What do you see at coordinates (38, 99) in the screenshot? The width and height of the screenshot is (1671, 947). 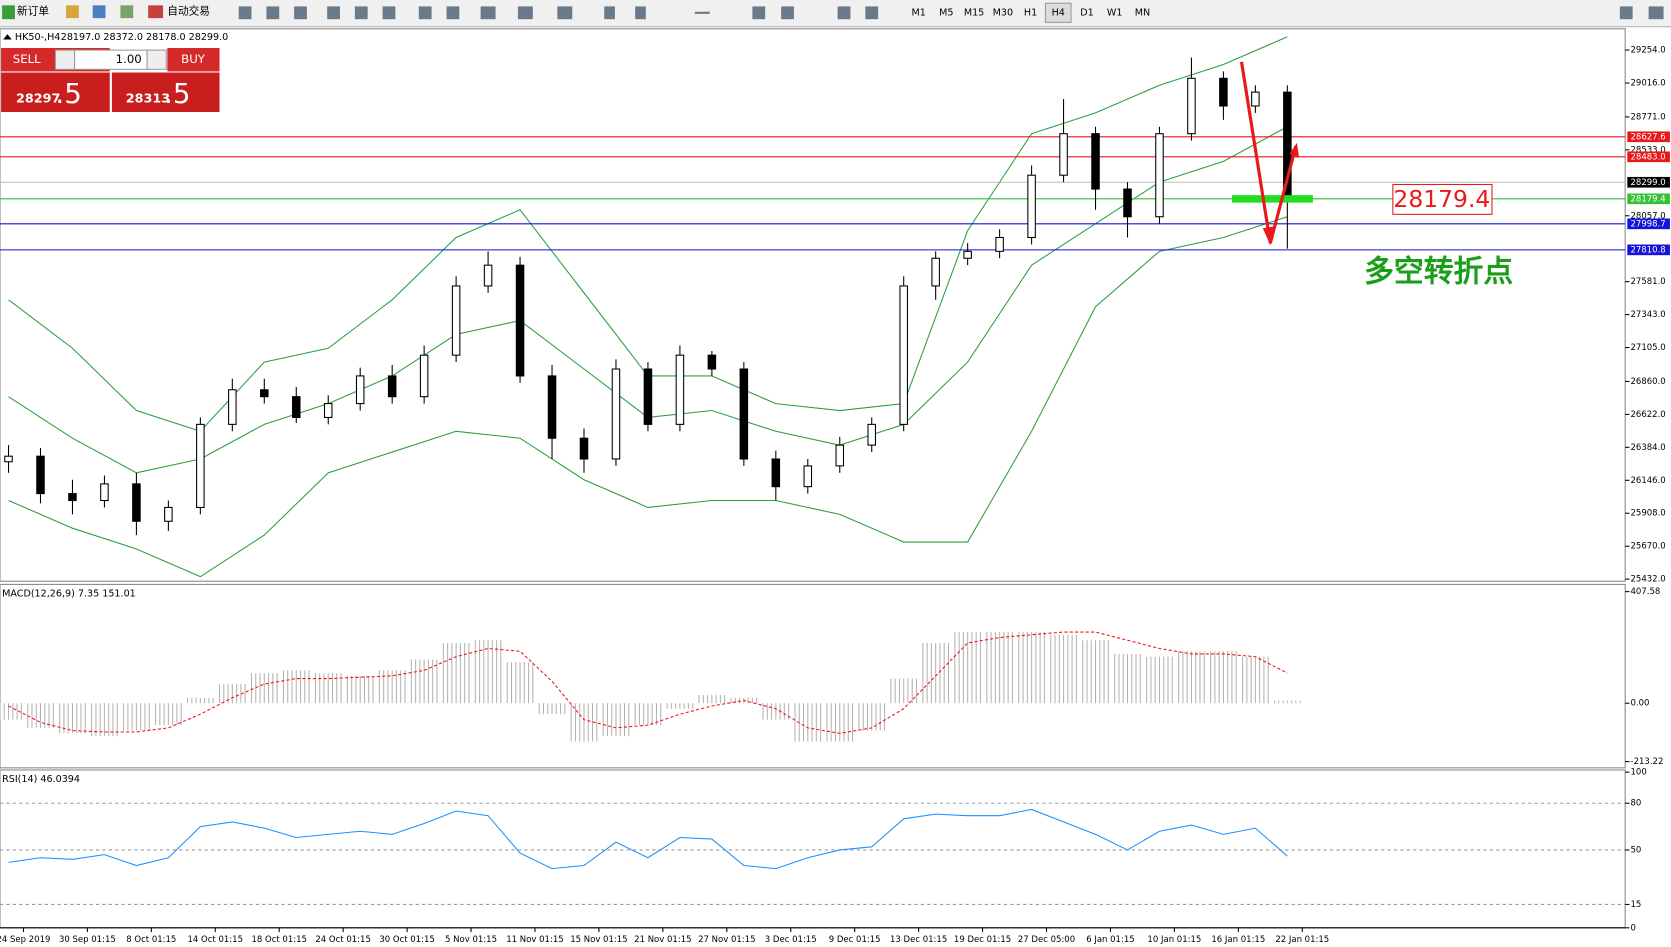 I see `bid-price: 28297` at bounding box center [38, 99].